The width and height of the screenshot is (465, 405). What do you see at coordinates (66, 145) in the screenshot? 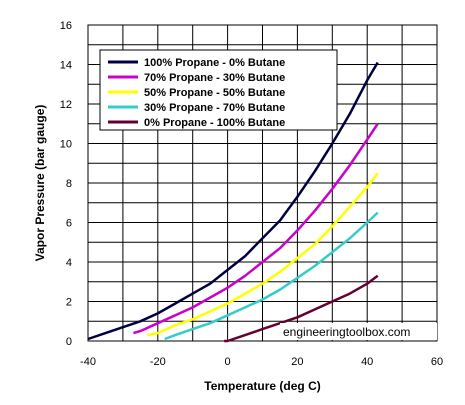
I see `y-tick-label: 10` at bounding box center [66, 145].